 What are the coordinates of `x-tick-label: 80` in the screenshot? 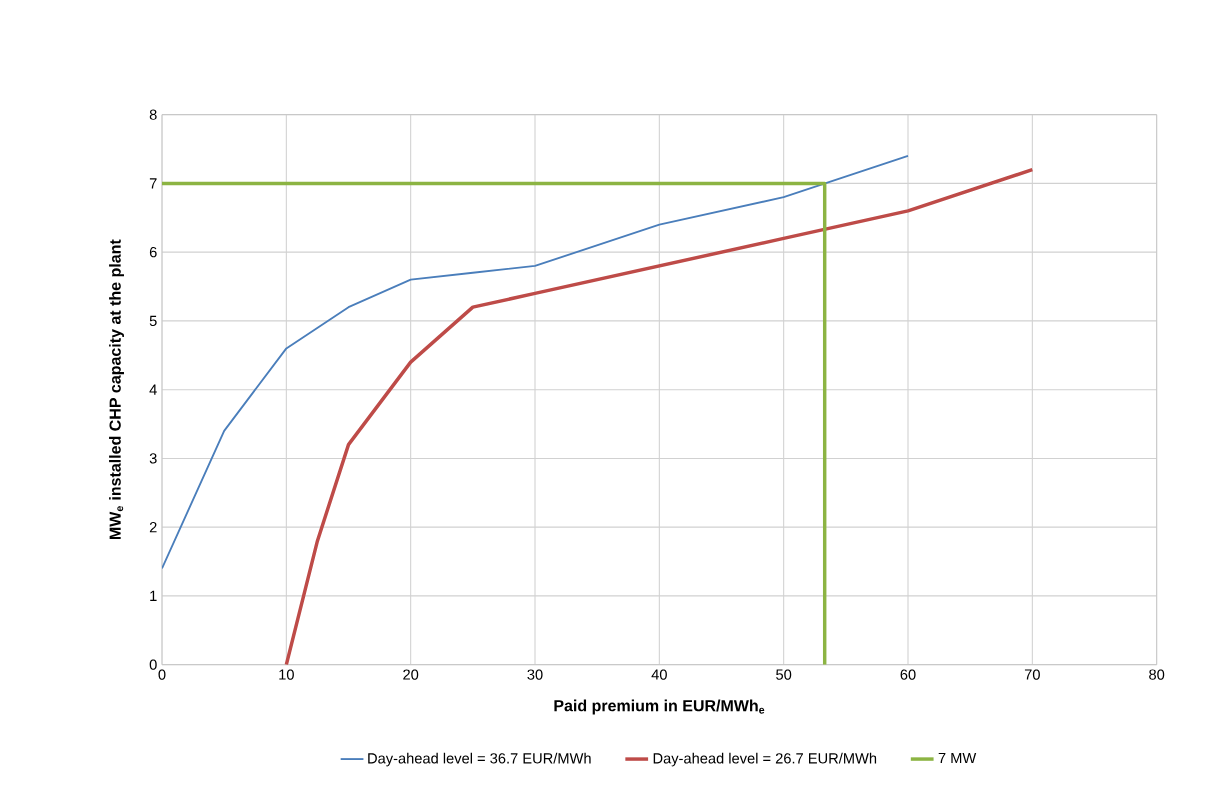 It's located at (1157, 674).